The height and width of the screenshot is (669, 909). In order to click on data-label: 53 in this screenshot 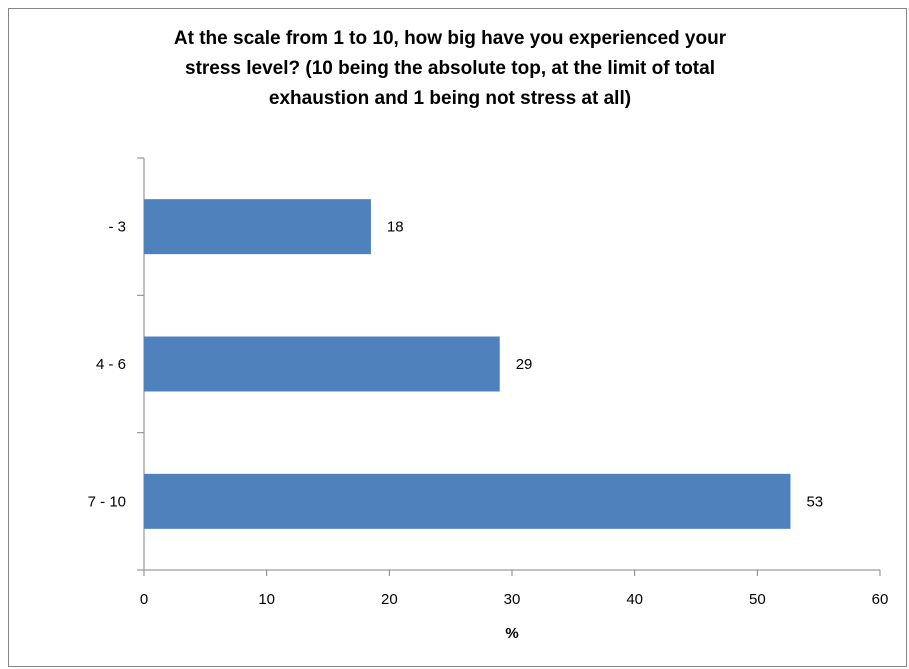, I will do `click(814, 501)`.